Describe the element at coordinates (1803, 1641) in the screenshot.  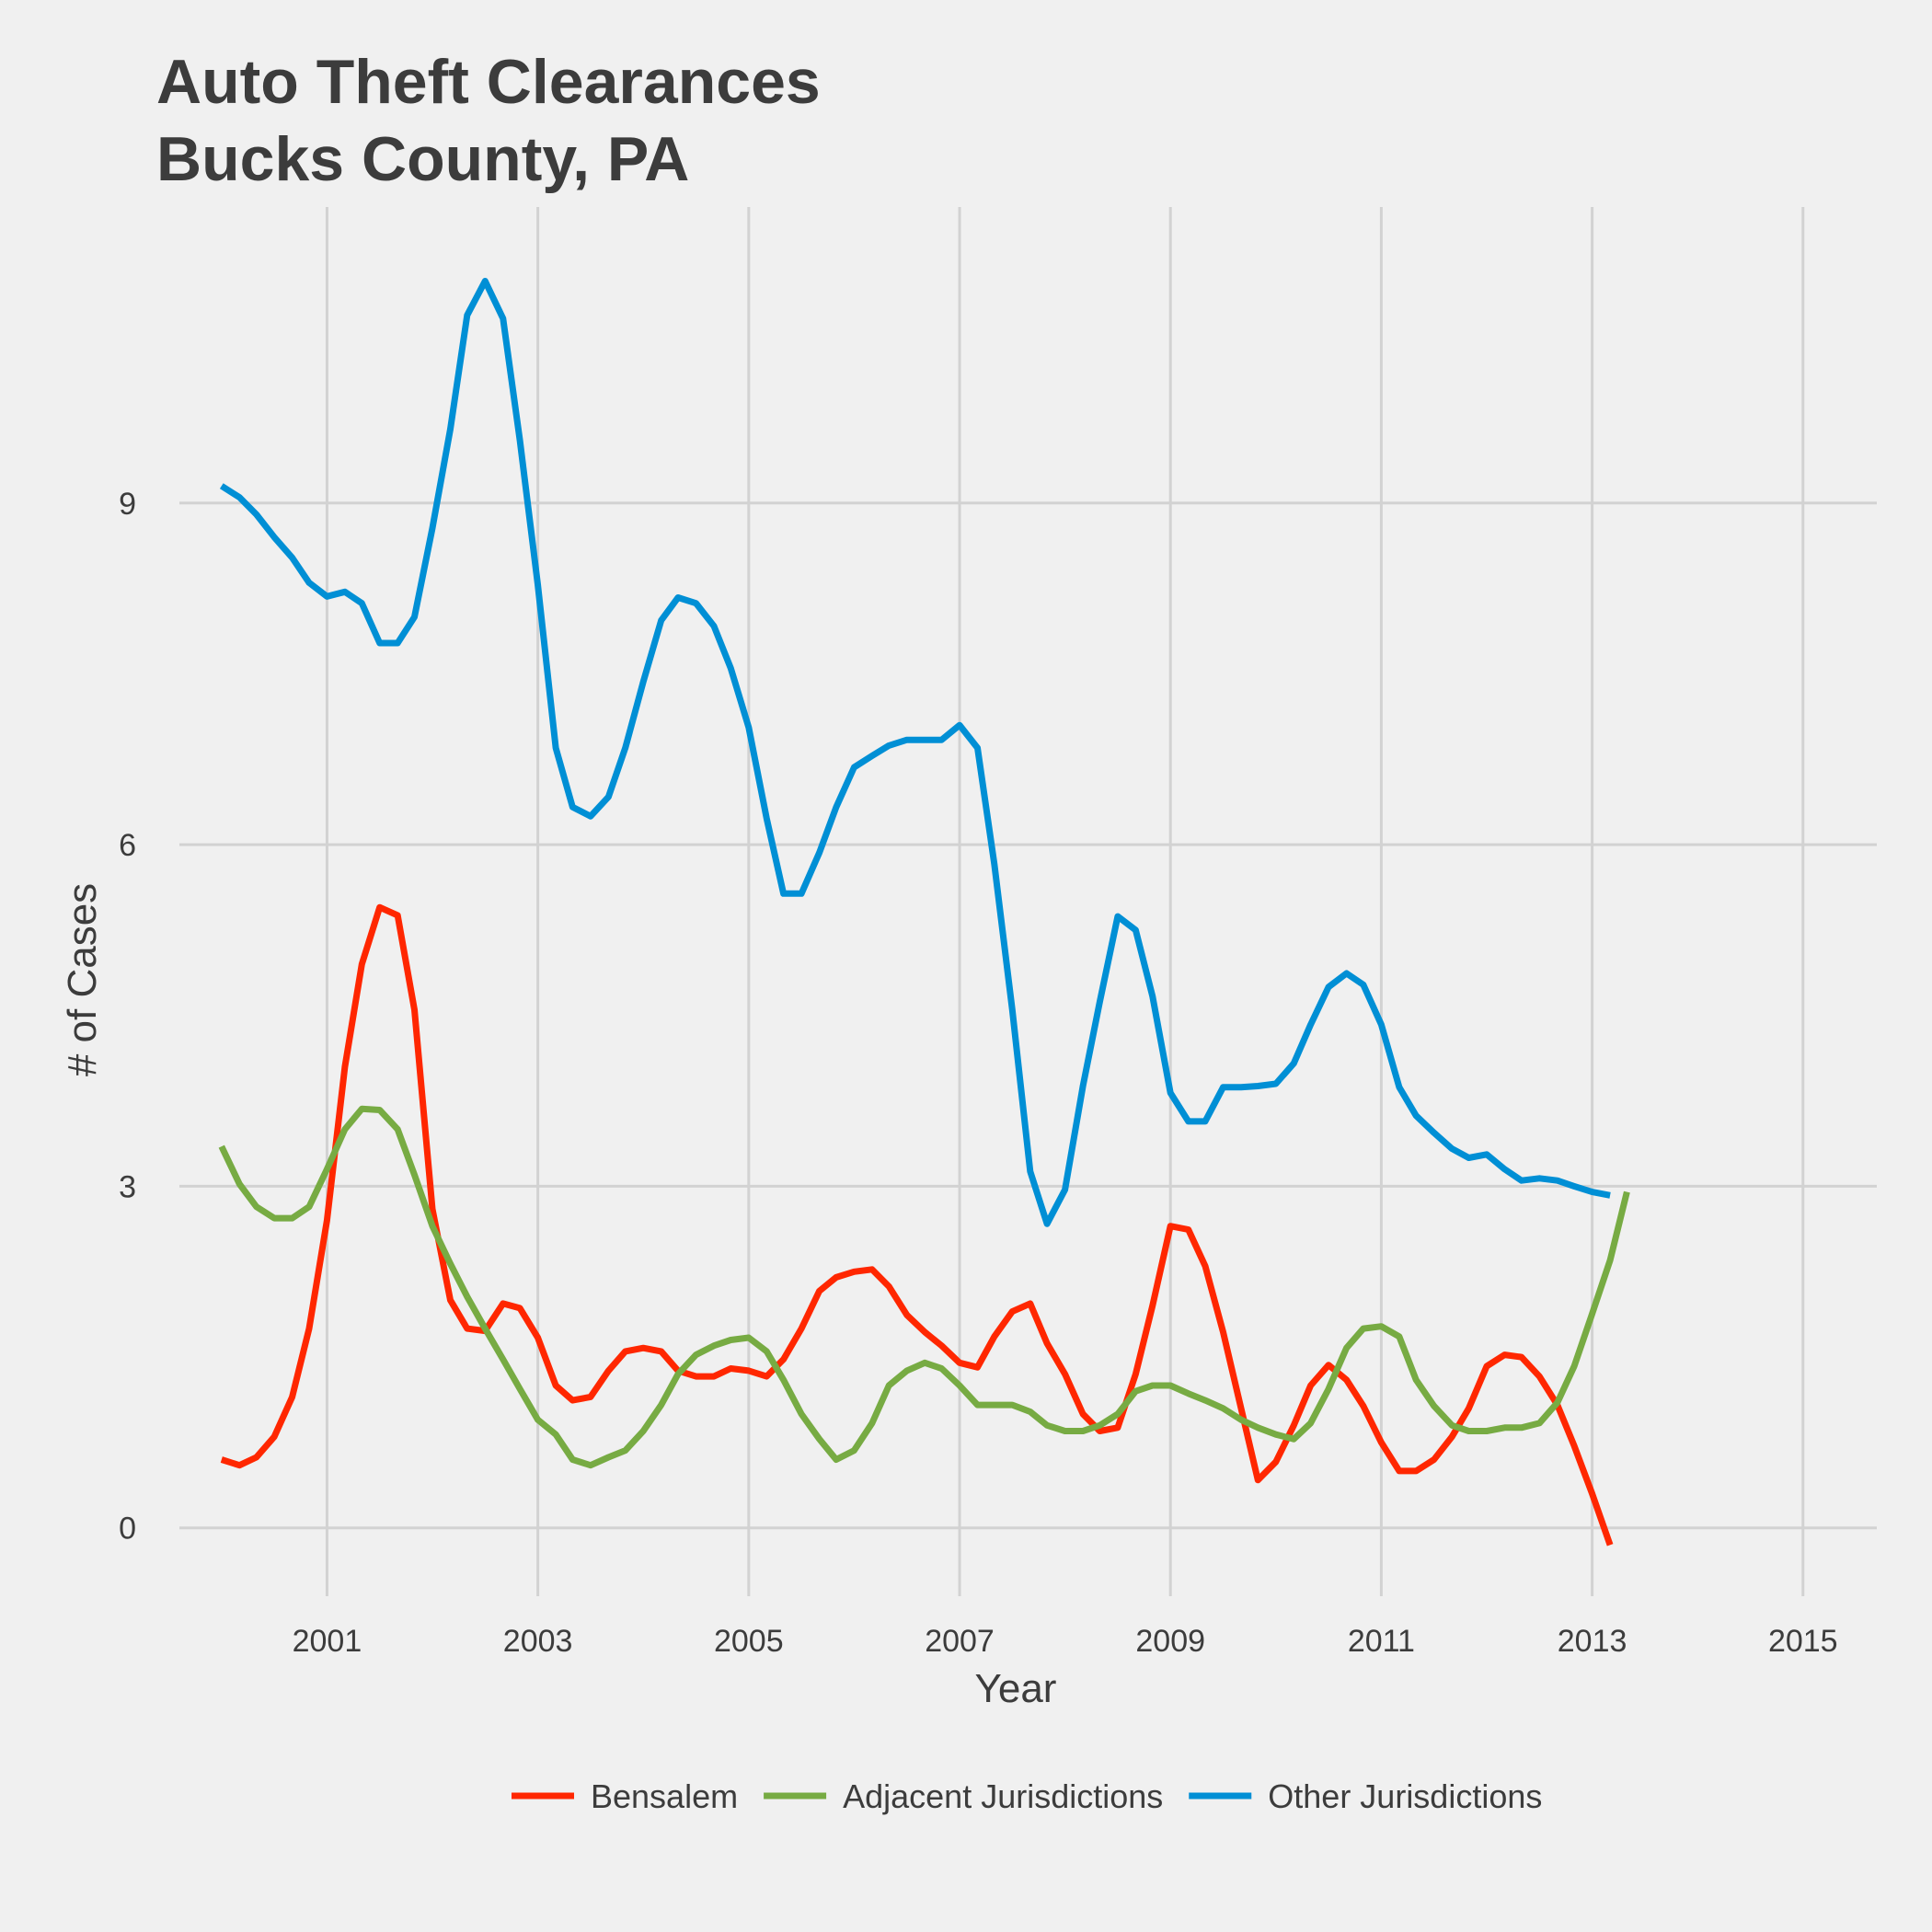
I see `x-tick-label: 2015` at that location.